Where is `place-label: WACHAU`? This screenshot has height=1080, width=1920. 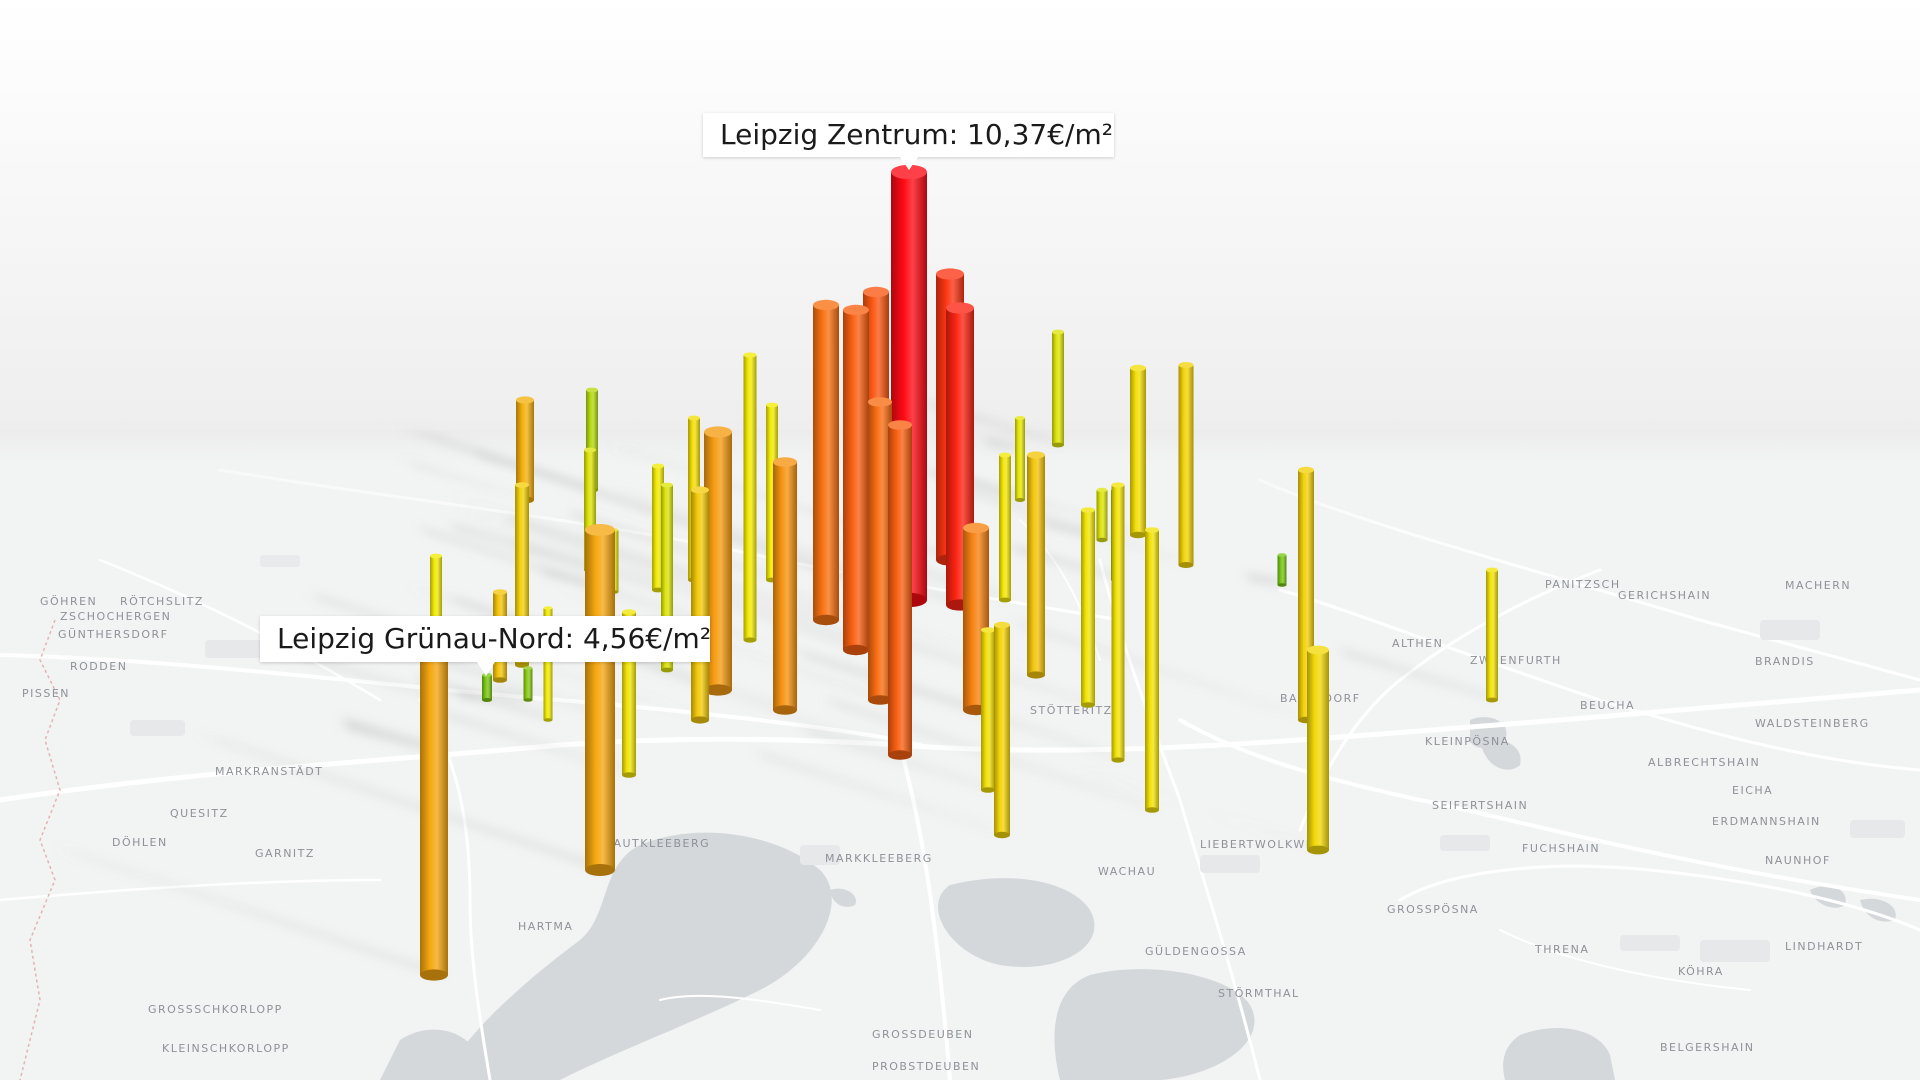 place-label: WACHAU is located at coordinates (1127, 871).